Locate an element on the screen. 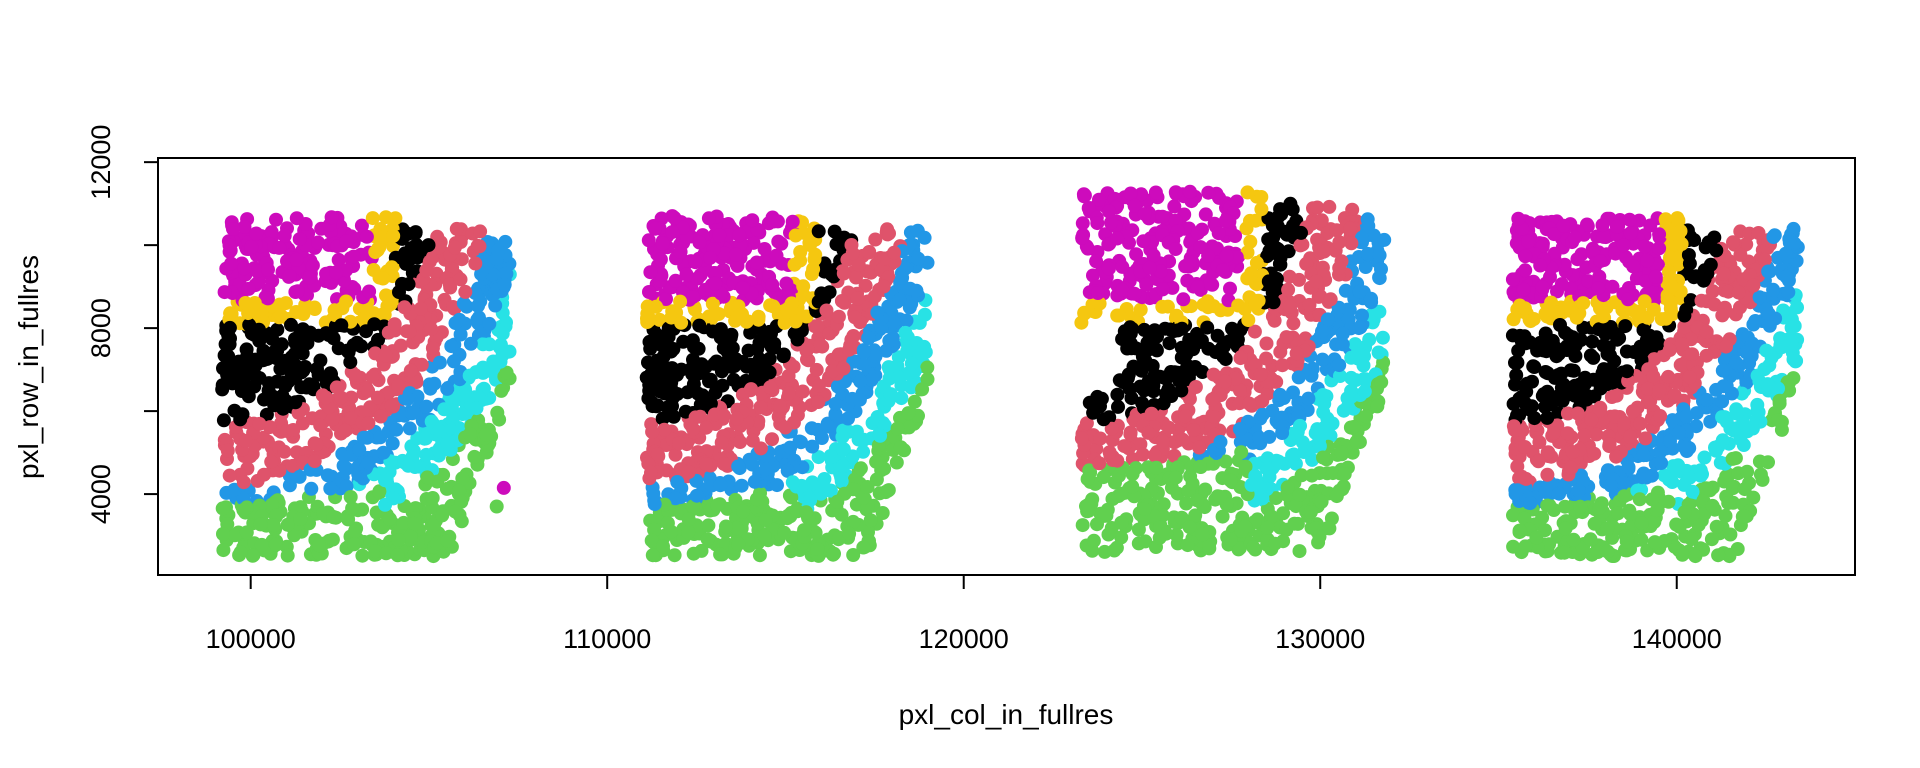  x-tick-label: 110000 is located at coordinates (607, 639).